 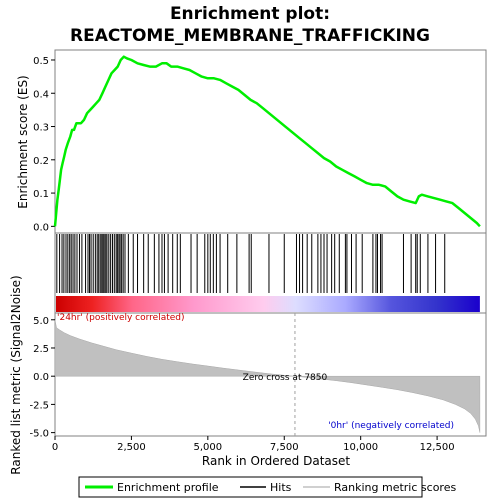 What do you see at coordinates (121, 318) in the screenshot?
I see `positive-correlation-label: '24hr' (positively correlated)` at bounding box center [121, 318].